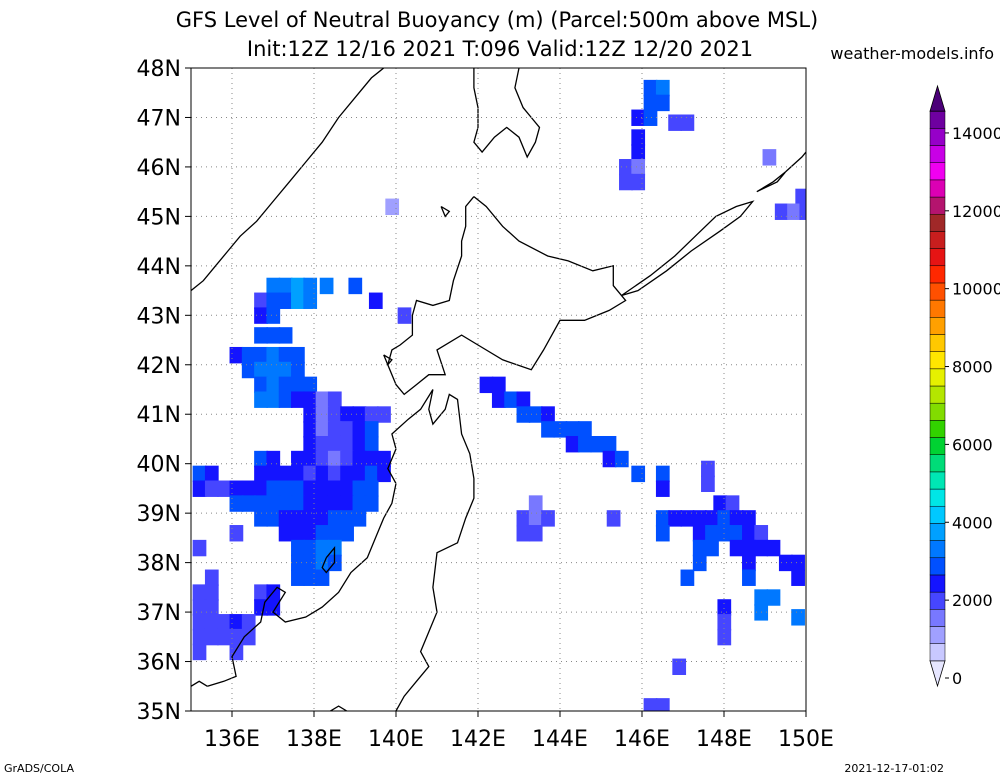 This screenshot has height=779, width=1000. What do you see at coordinates (972, 444) in the screenshot?
I see `colorbar-tick-label: 6000` at bounding box center [972, 444].